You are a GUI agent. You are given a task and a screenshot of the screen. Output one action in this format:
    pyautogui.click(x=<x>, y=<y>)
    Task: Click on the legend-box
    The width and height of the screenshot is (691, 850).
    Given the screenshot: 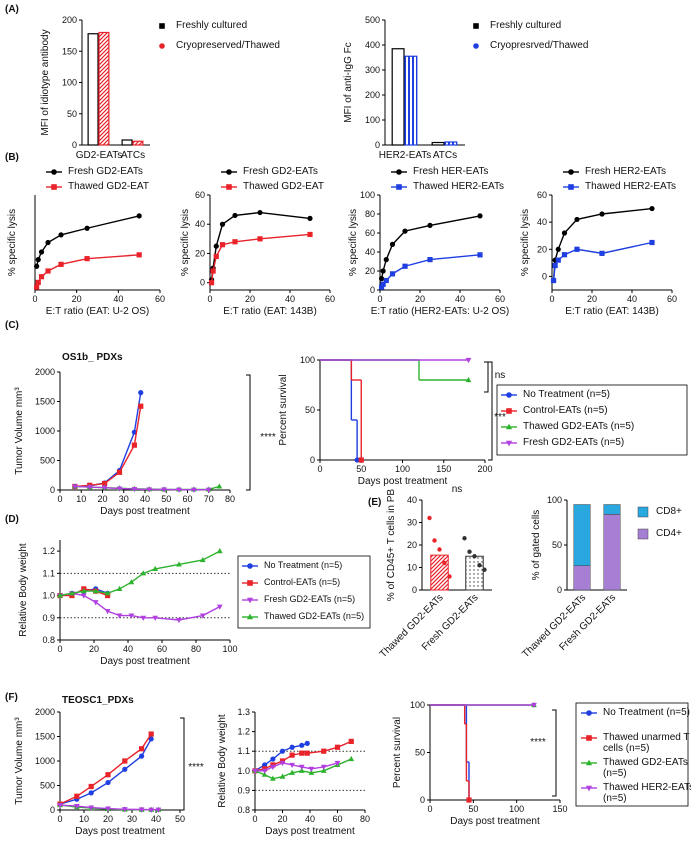 What is the action you would take?
    pyautogui.click(x=304, y=592)
    